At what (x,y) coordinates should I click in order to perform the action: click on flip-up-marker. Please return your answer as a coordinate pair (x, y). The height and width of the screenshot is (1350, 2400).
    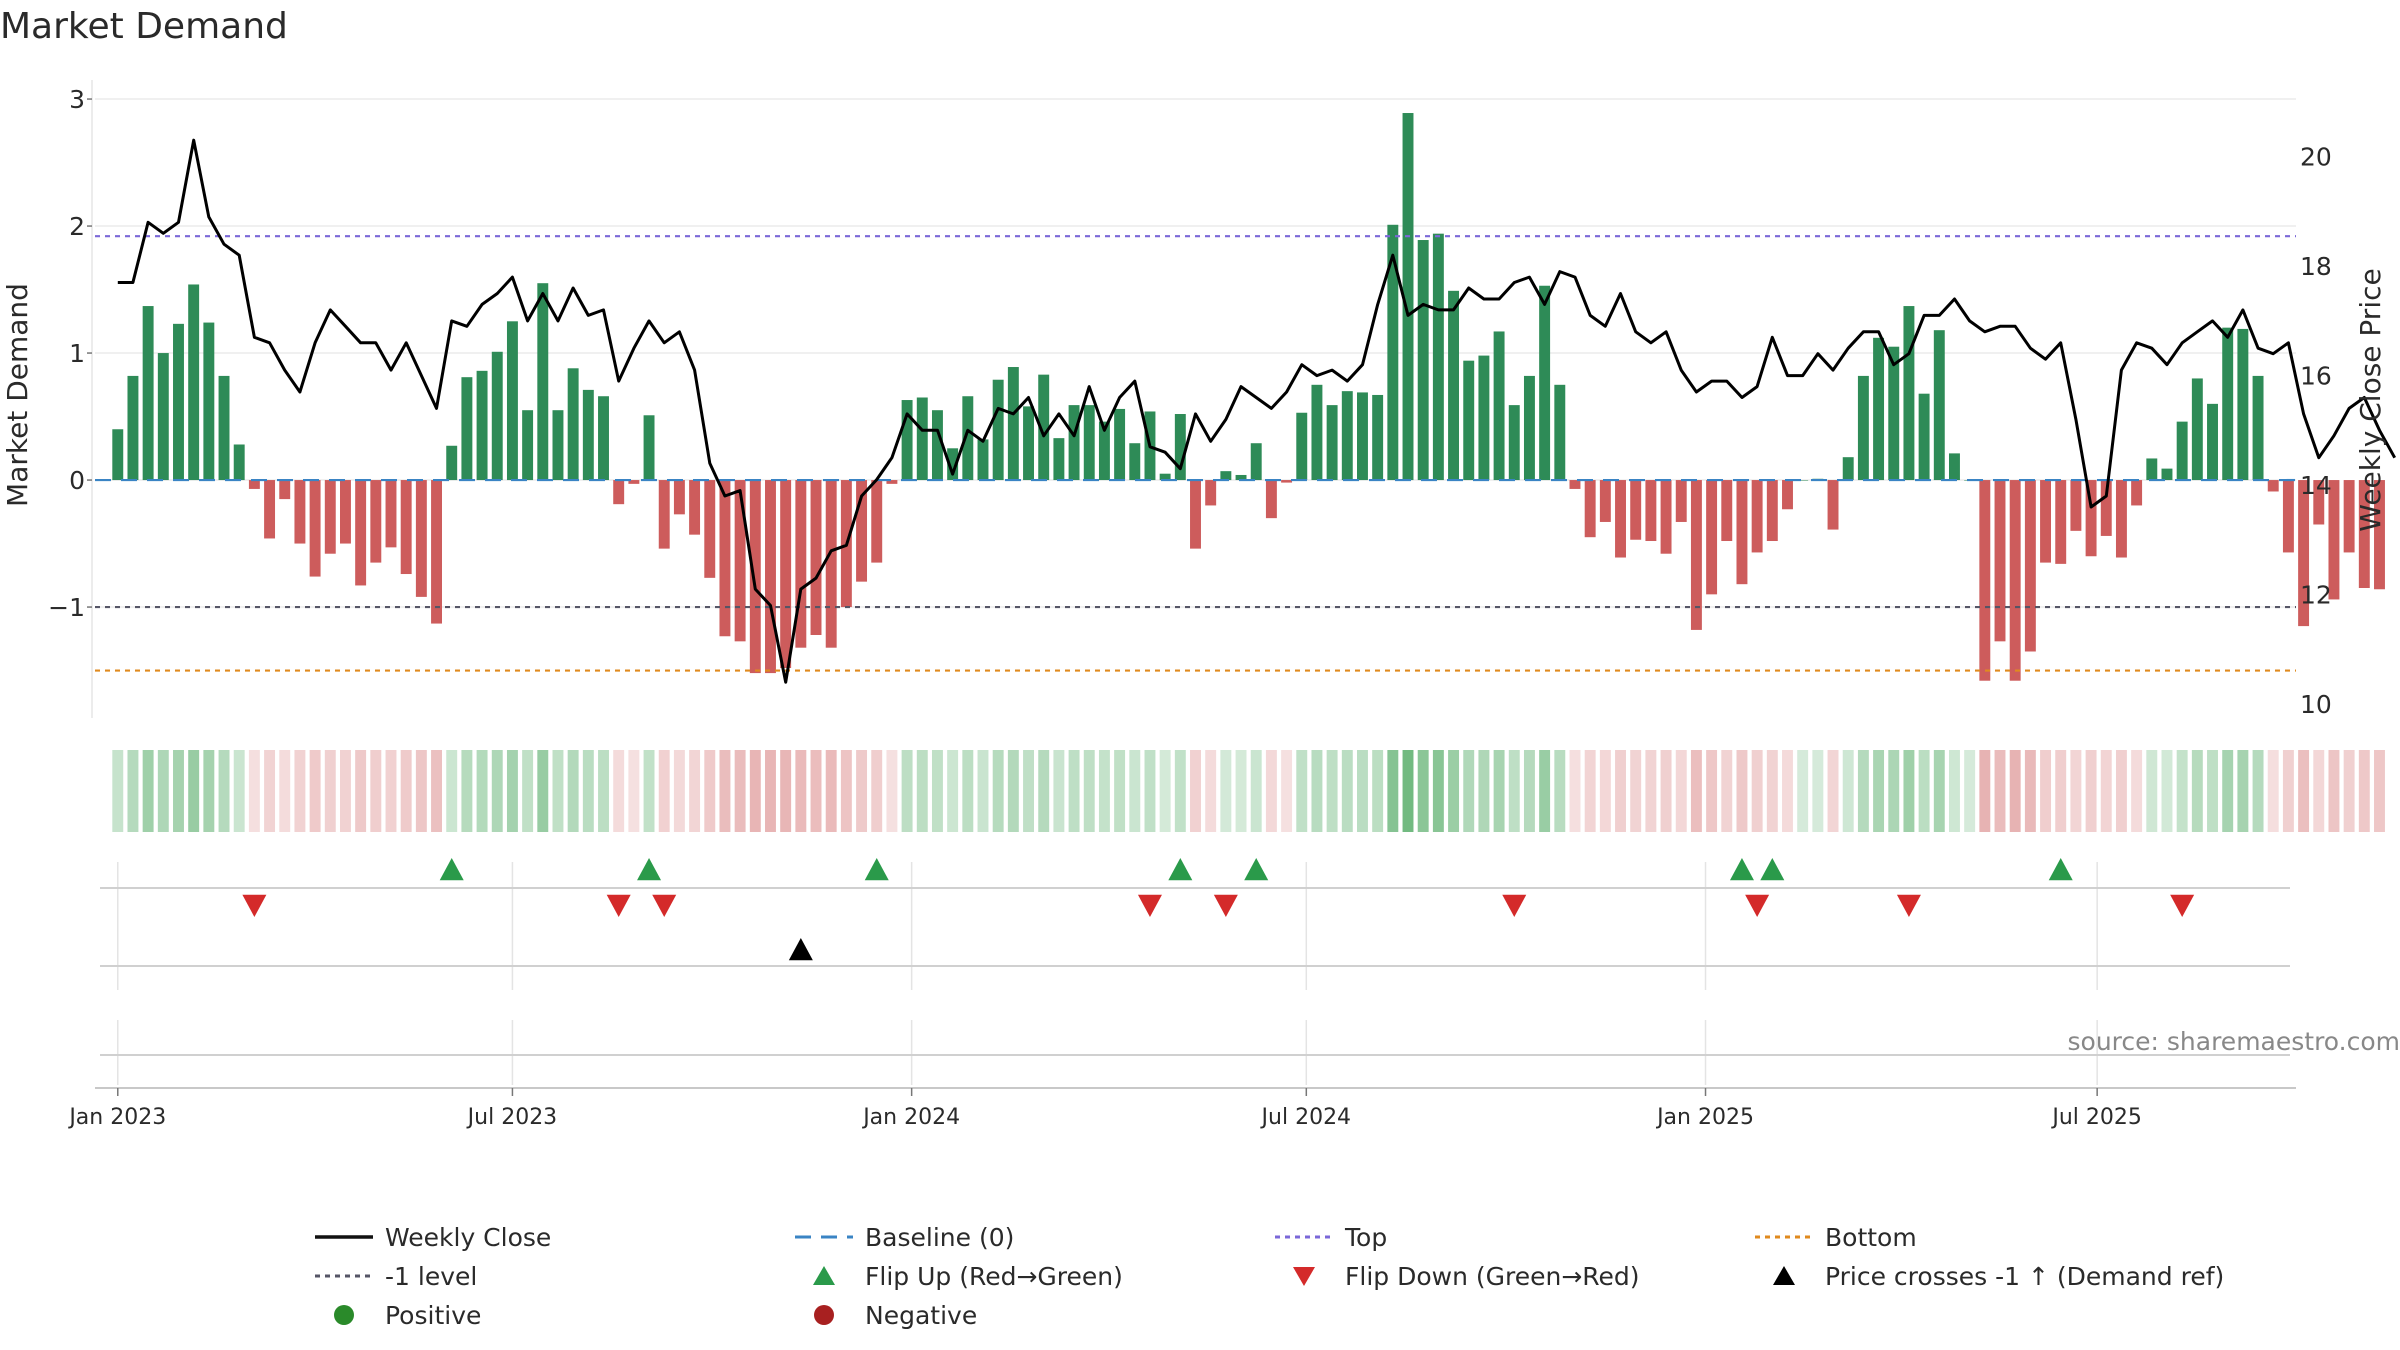
    Looking at the image, I should click on (876, 869).